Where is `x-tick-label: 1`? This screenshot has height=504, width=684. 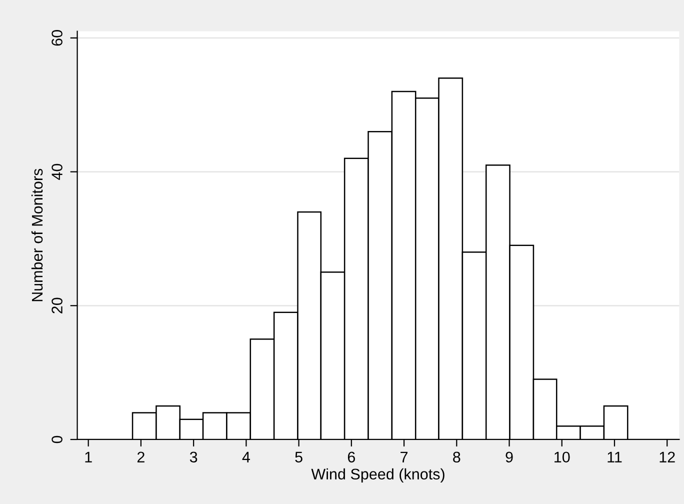
x-tick-label: 1 is located at coordinates (88, 457).